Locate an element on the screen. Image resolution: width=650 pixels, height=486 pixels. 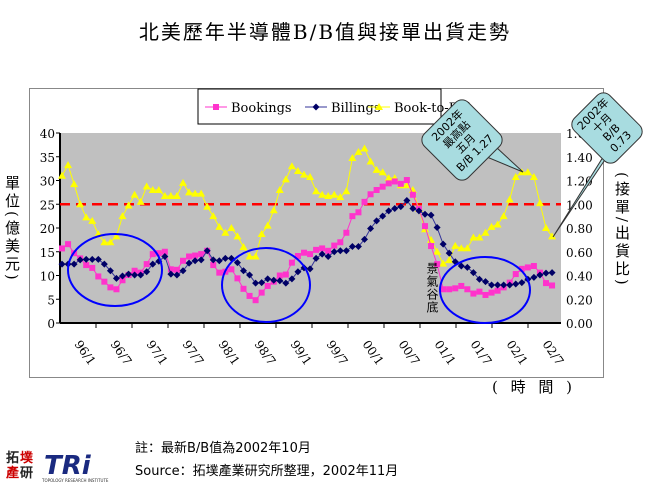
y-tick-label: 25 is located at coordinates (47, 205).